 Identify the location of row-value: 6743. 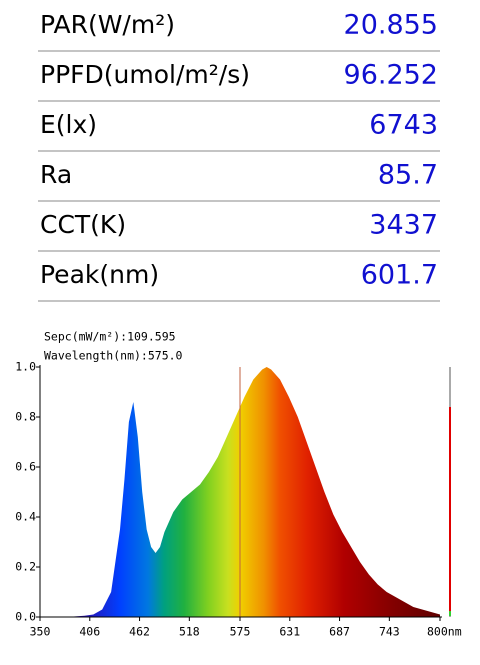
(403, 125).